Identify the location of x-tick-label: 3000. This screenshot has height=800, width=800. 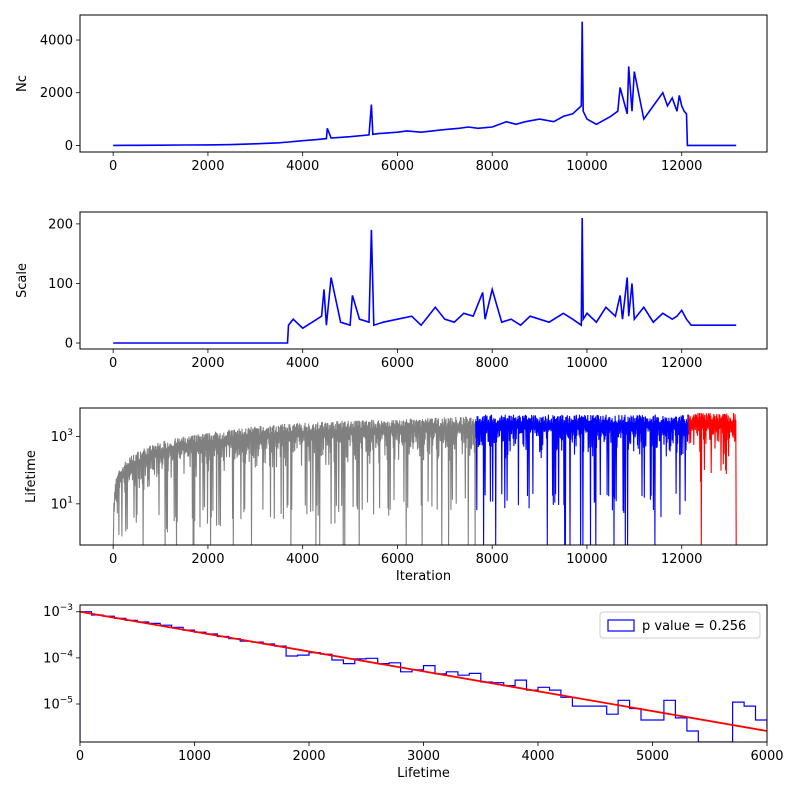
(423, 756).